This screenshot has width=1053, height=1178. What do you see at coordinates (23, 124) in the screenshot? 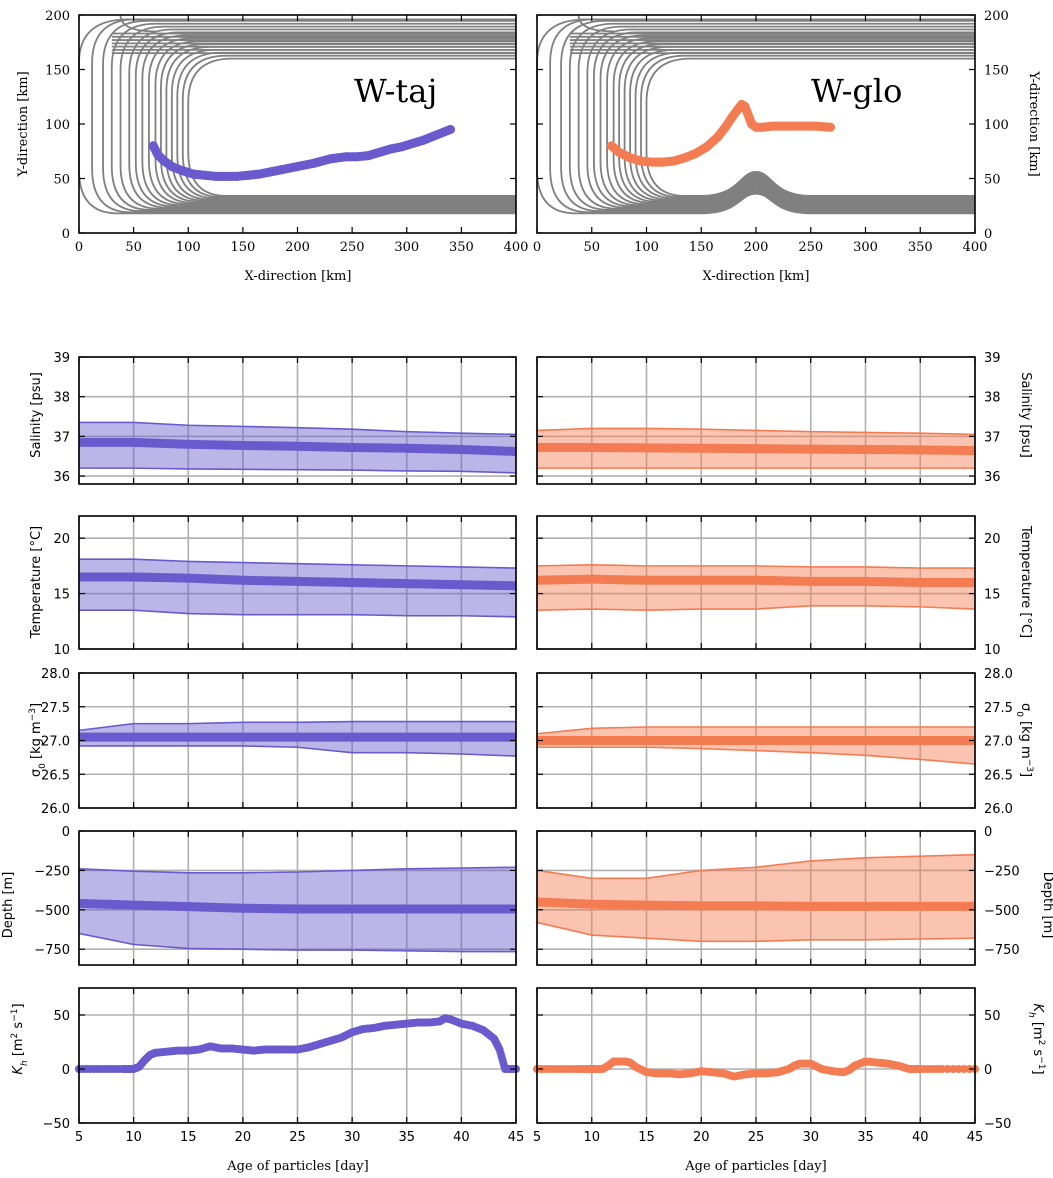
I see `map-taj-ylabel: Y-direction [km]` at bounding box center [23, 124].